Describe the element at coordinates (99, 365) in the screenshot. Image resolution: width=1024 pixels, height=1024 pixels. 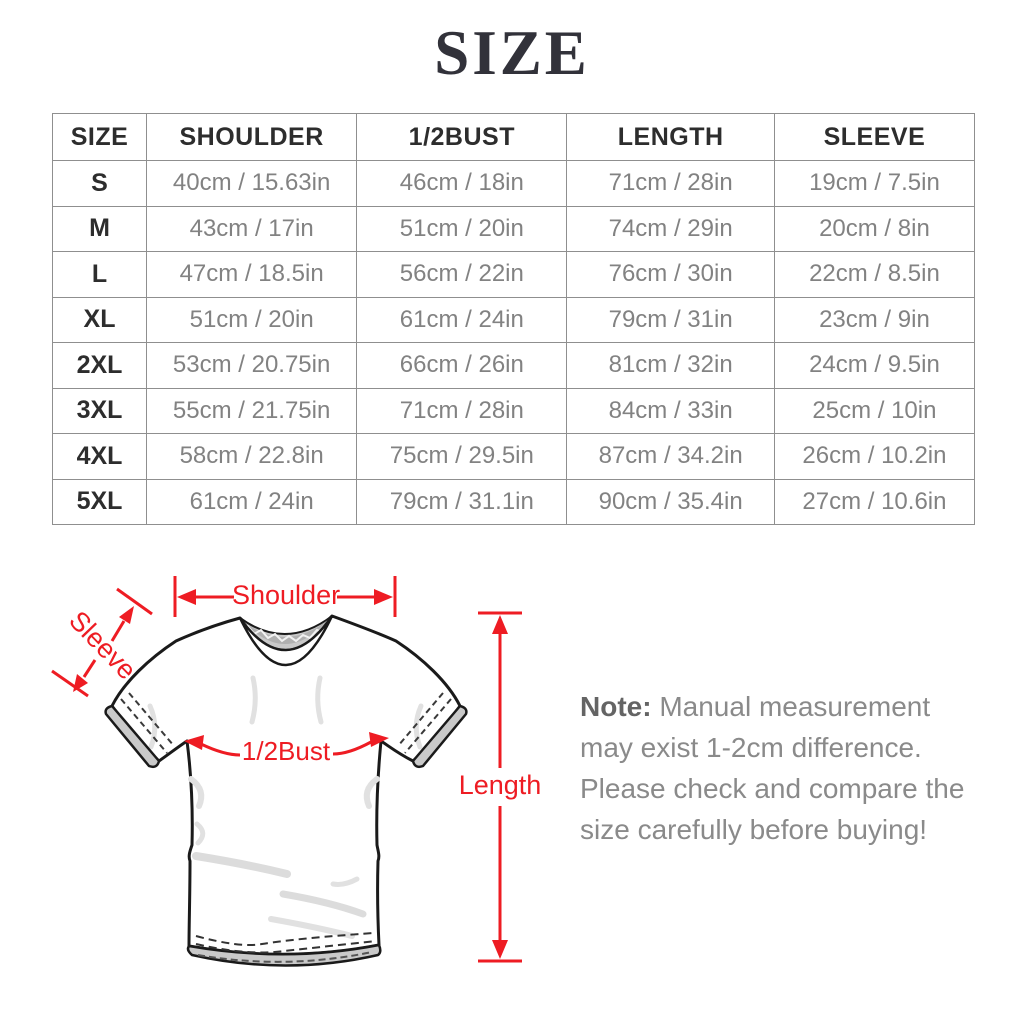
I see `row-size-label: 2XL` at that location.